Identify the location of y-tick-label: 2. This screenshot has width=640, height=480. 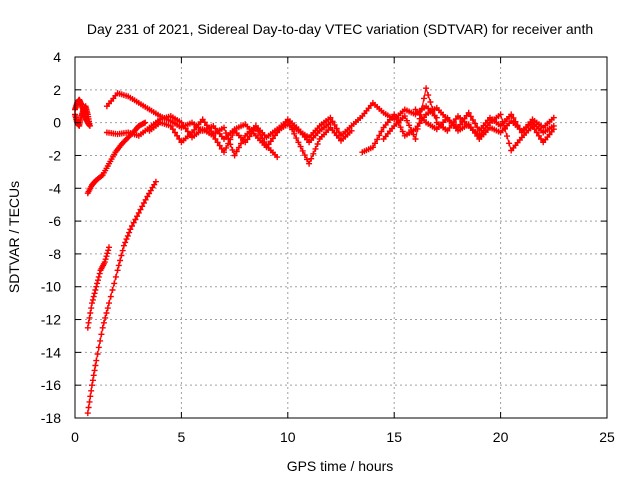
(57, 90).